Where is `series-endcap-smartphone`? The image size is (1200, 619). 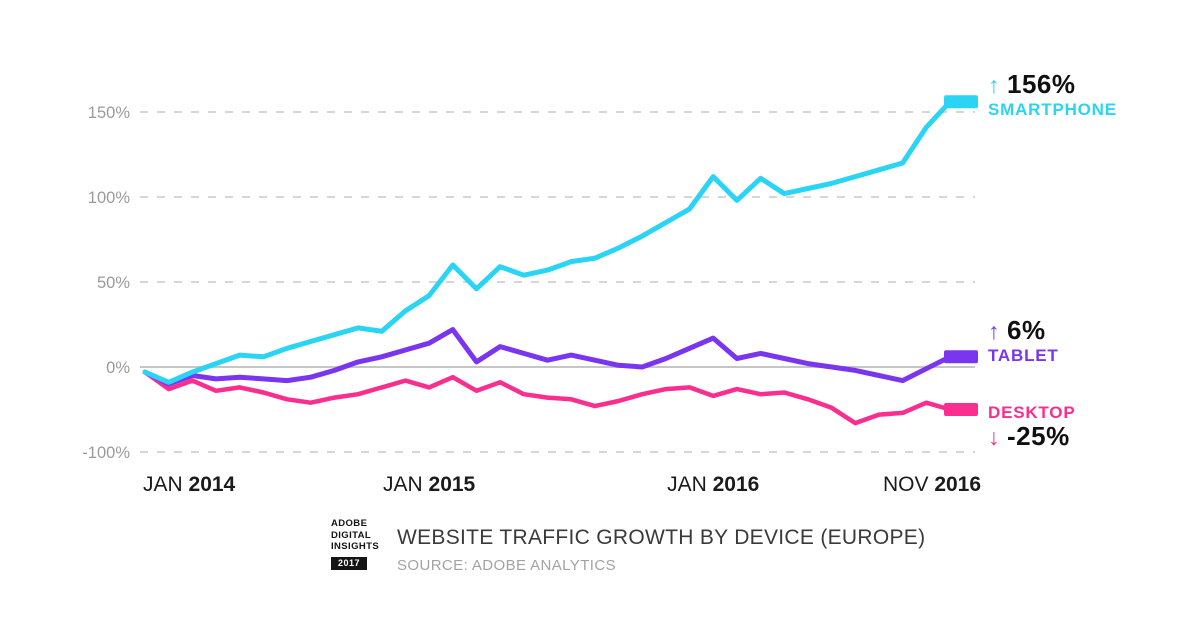 series-endcap-smartphone is located at coordinates (961, 102).